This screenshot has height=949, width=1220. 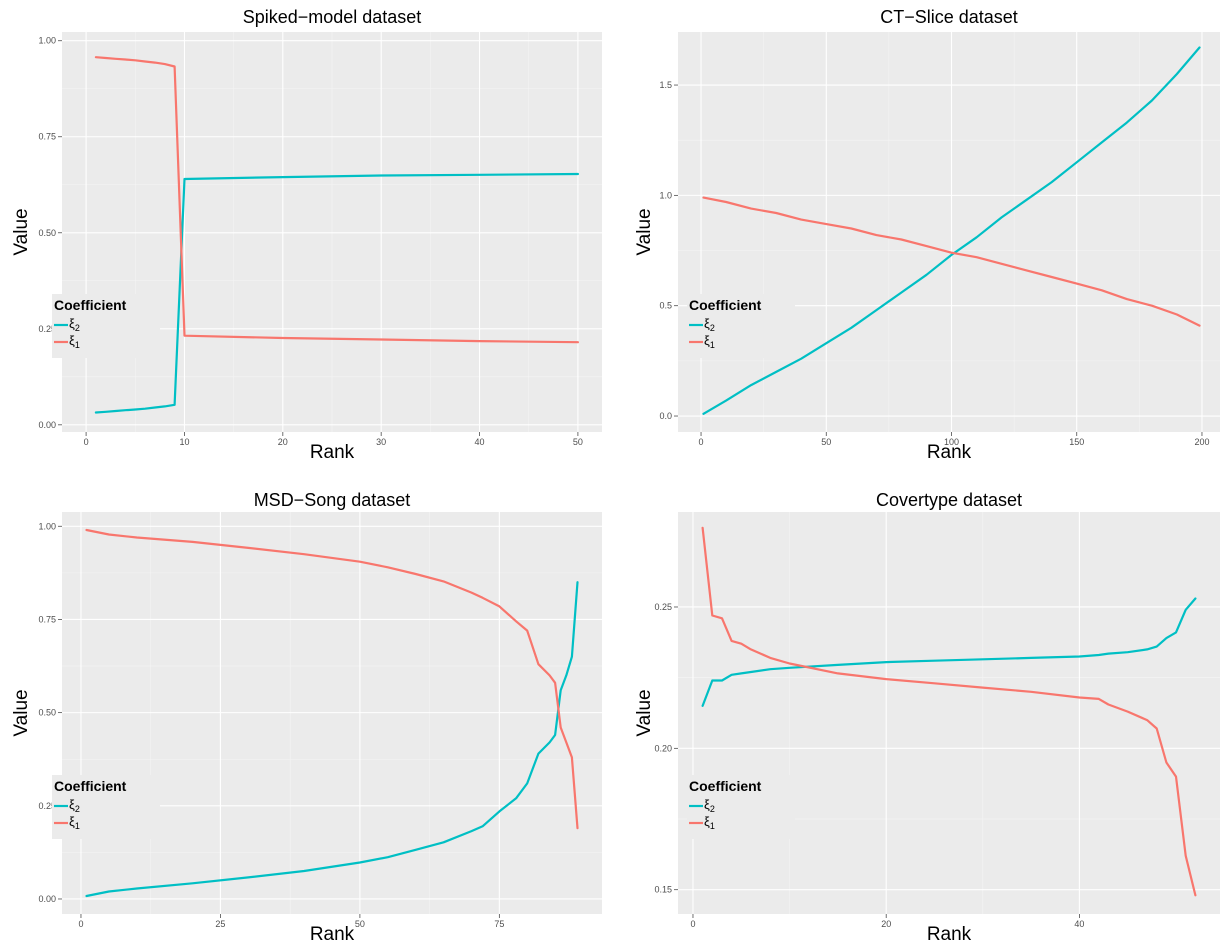 I want to click on x-tick-label: 10, so click(x=184, y=442).